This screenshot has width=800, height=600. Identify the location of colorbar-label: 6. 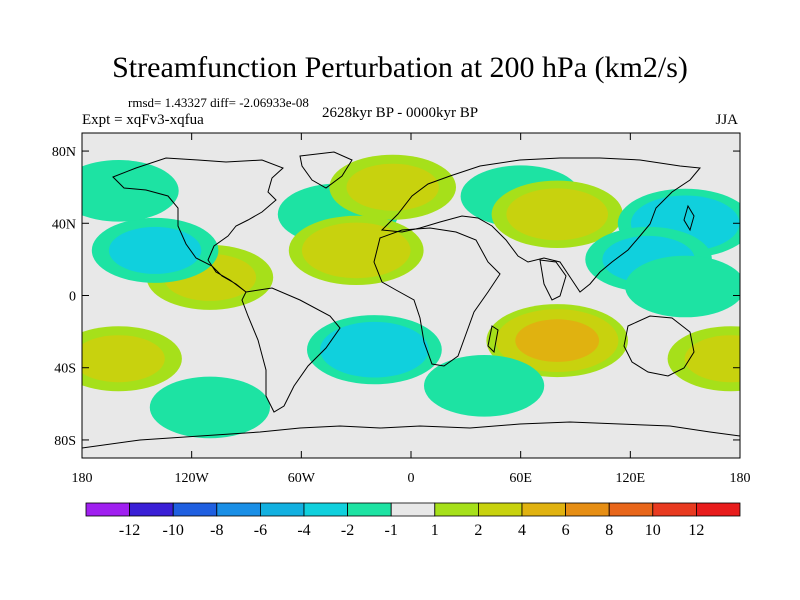
(566, 530).